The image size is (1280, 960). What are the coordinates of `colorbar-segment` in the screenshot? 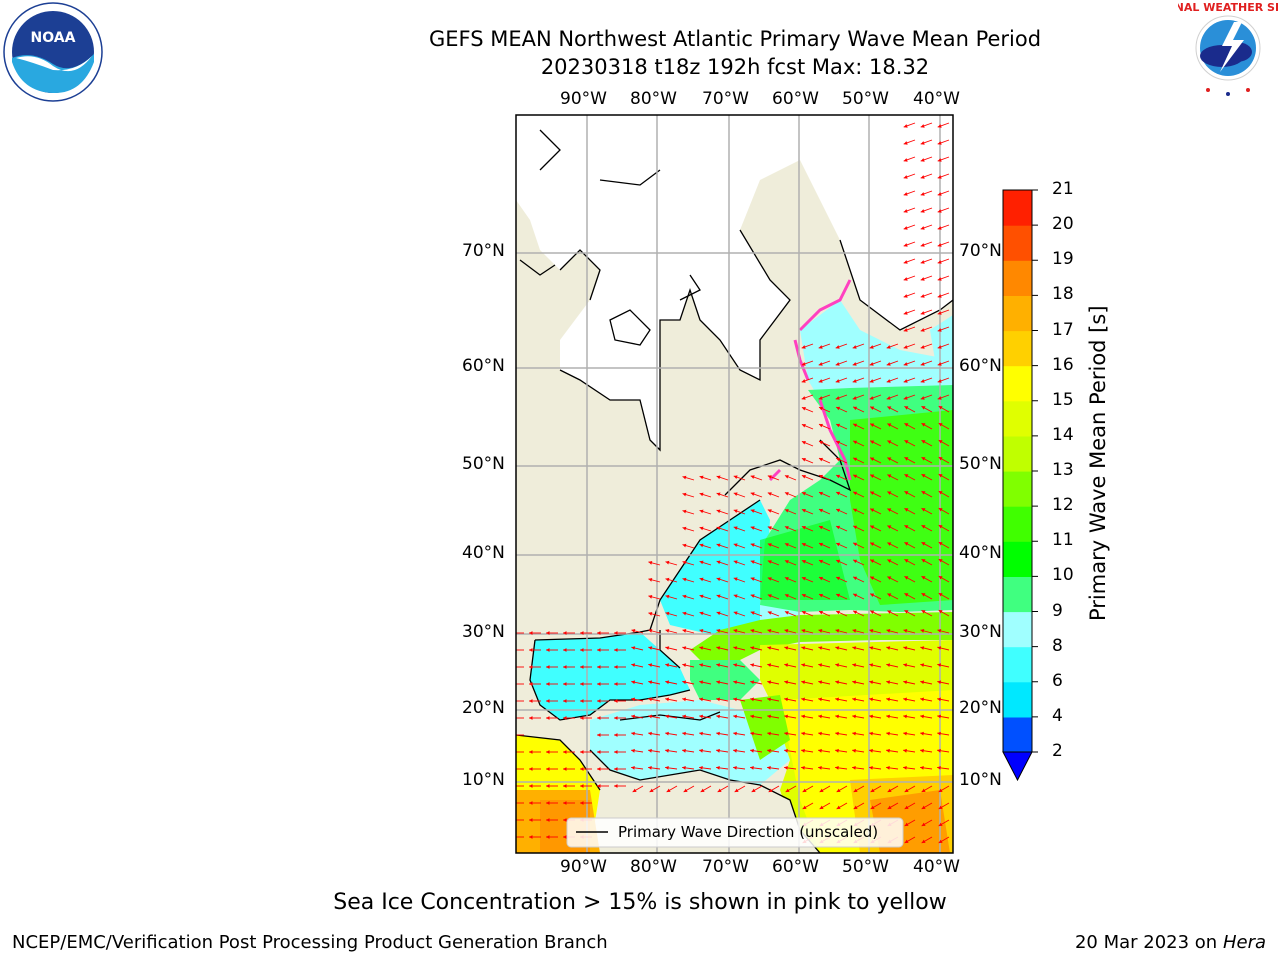 It's located at (1017, 278).